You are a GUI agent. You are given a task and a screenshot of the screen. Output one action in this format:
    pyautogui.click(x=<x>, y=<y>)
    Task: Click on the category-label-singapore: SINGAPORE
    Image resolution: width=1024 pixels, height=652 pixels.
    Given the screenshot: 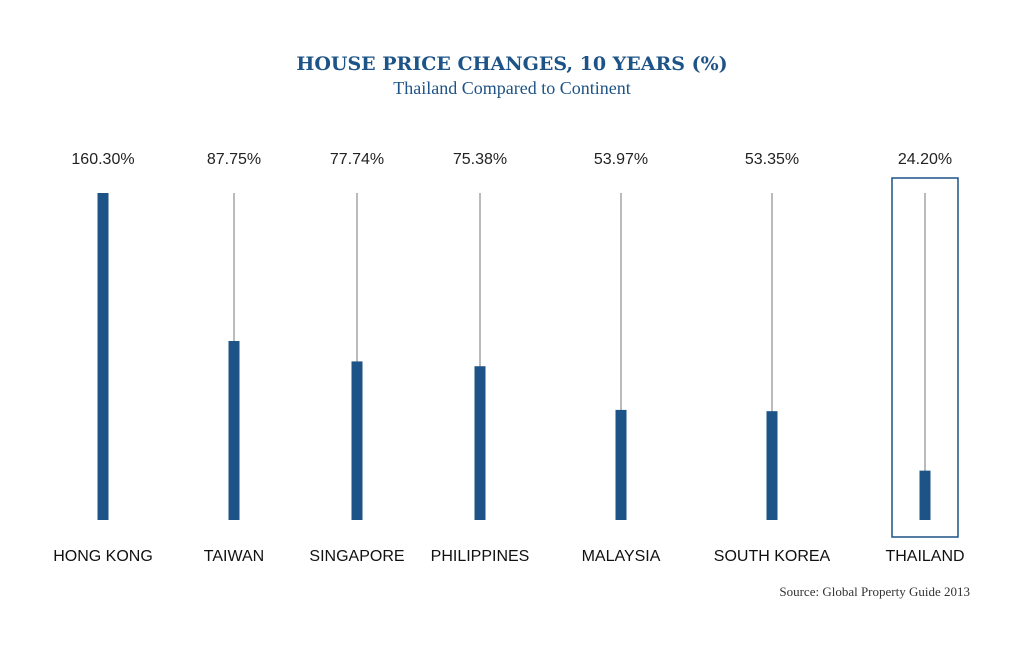 What is the action you would take?
    pyautogui.click(x=356, y=556)
    